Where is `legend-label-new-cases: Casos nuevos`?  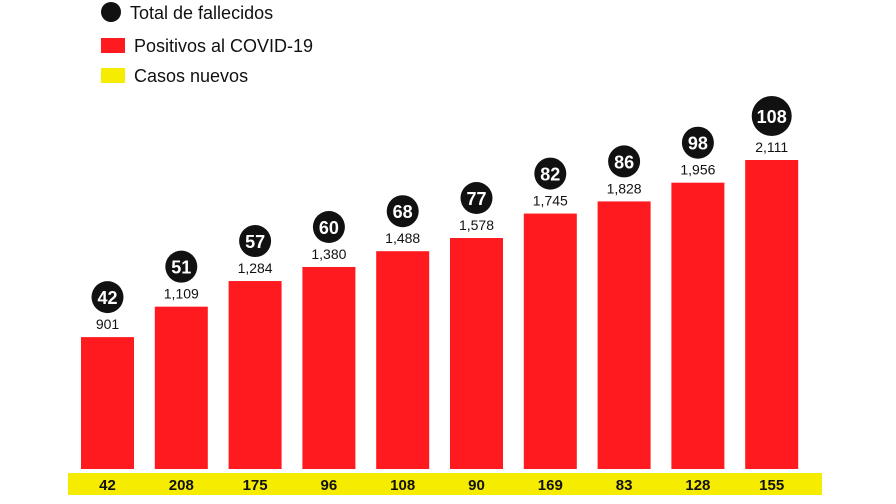
legend-label-new-cases: Casos nuevos is located at coordinates (191, 76).